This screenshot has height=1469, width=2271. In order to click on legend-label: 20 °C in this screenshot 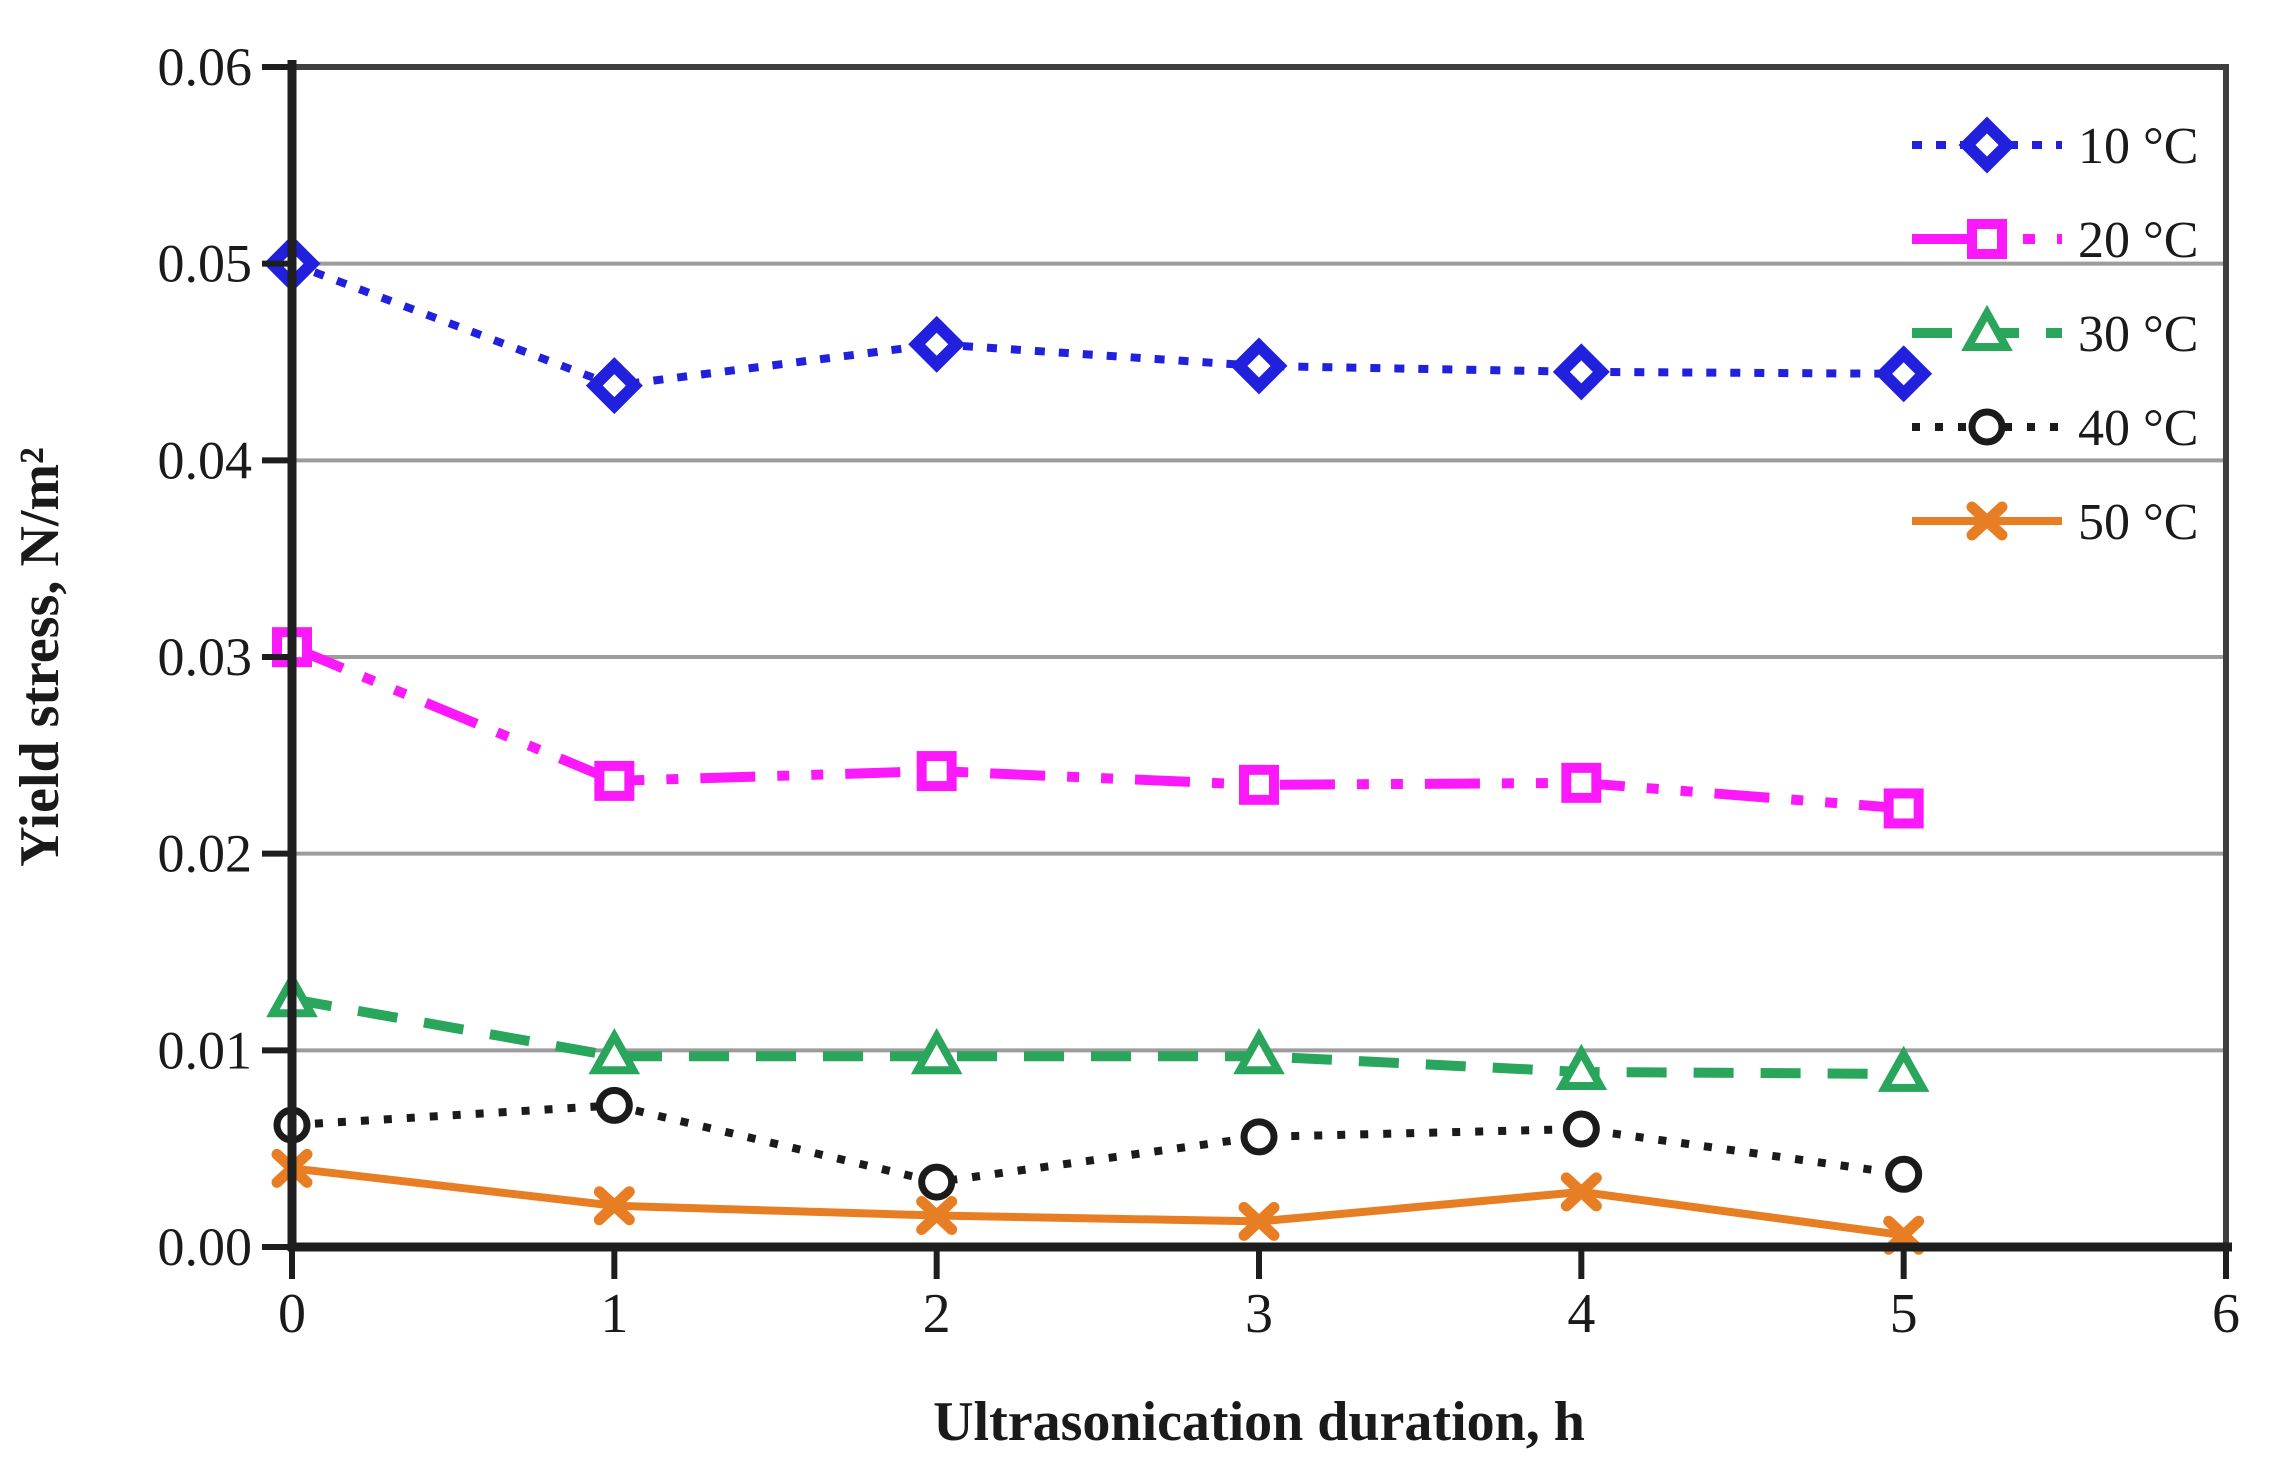, I will do `click(2138, 240)`.